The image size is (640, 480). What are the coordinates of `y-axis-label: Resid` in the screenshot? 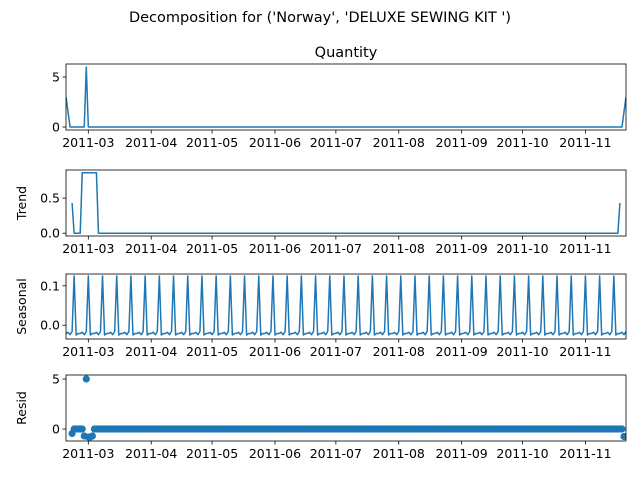 It's located at (21, 408).